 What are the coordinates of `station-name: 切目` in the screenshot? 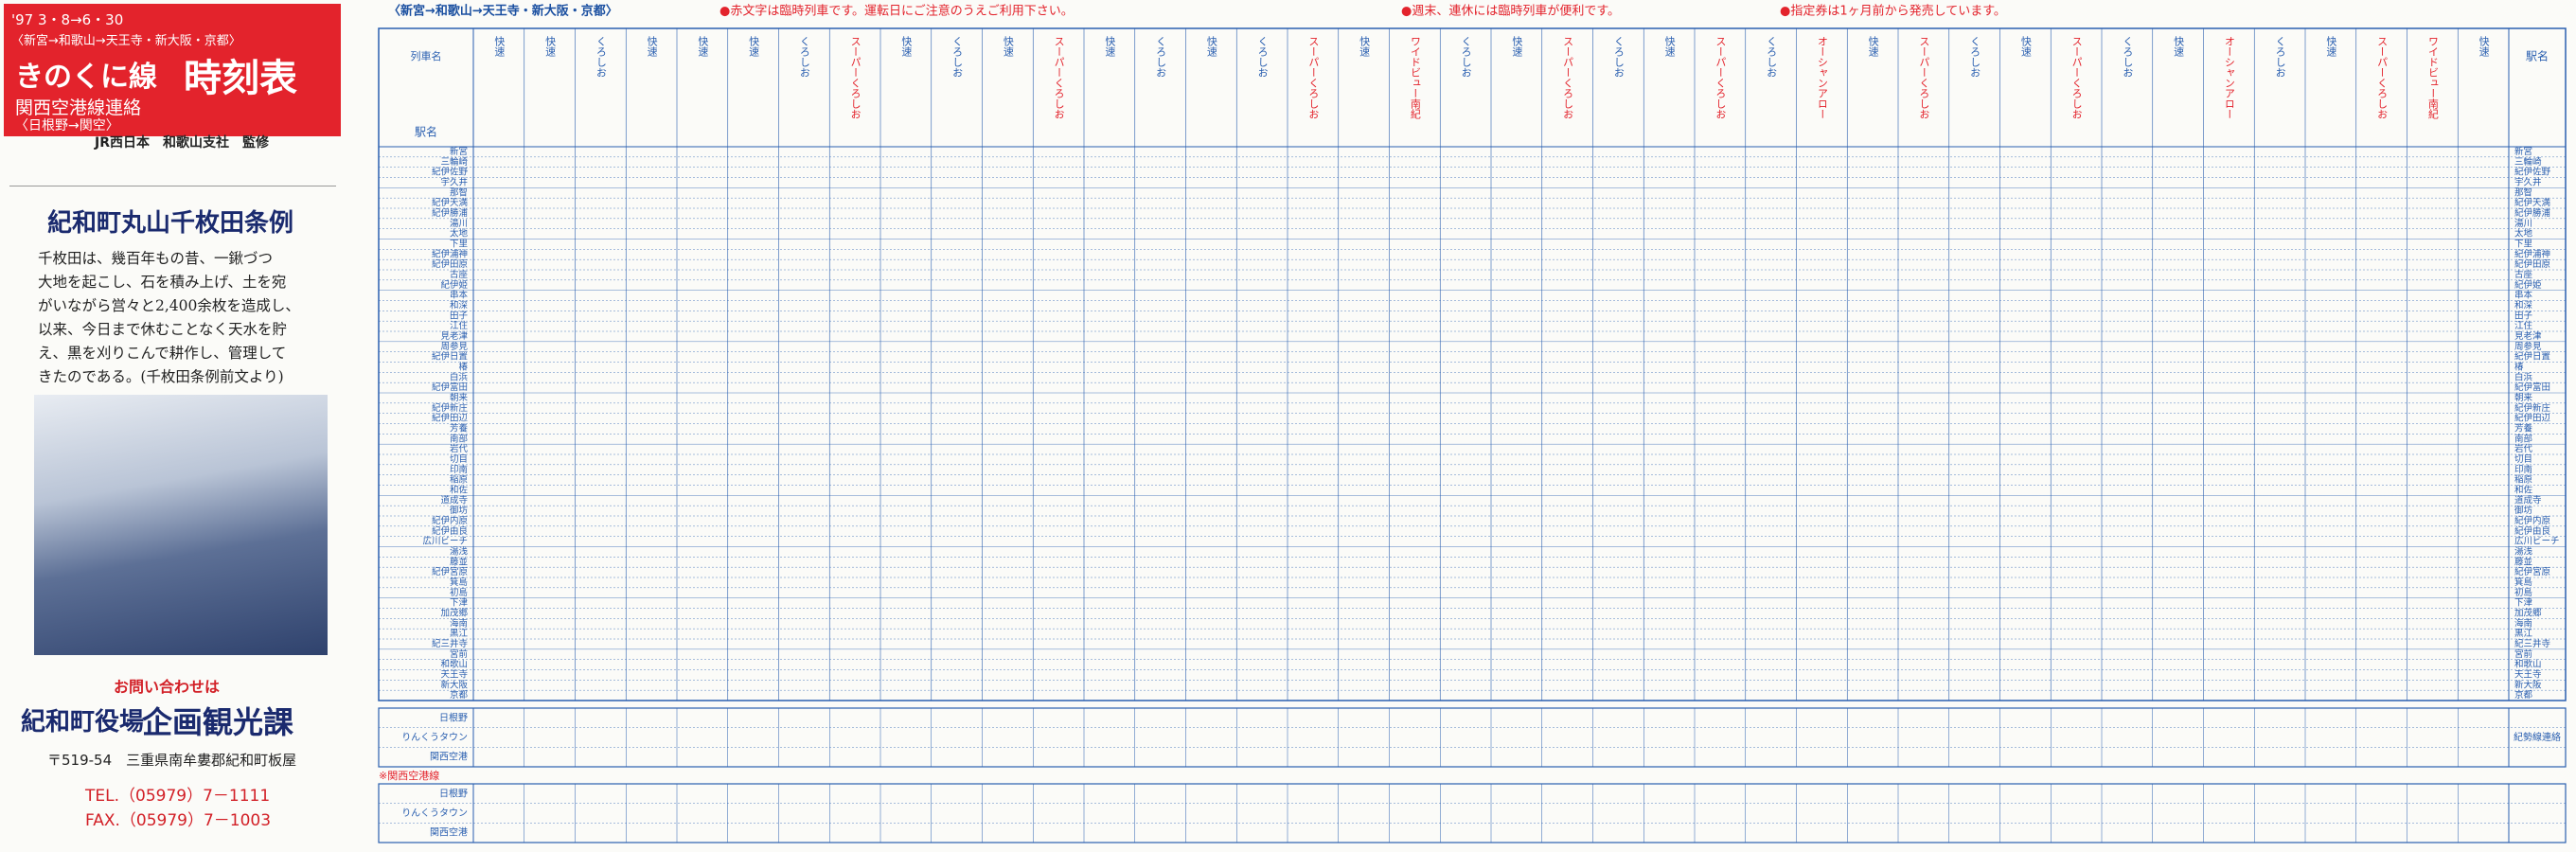 It's located at (459, 459).